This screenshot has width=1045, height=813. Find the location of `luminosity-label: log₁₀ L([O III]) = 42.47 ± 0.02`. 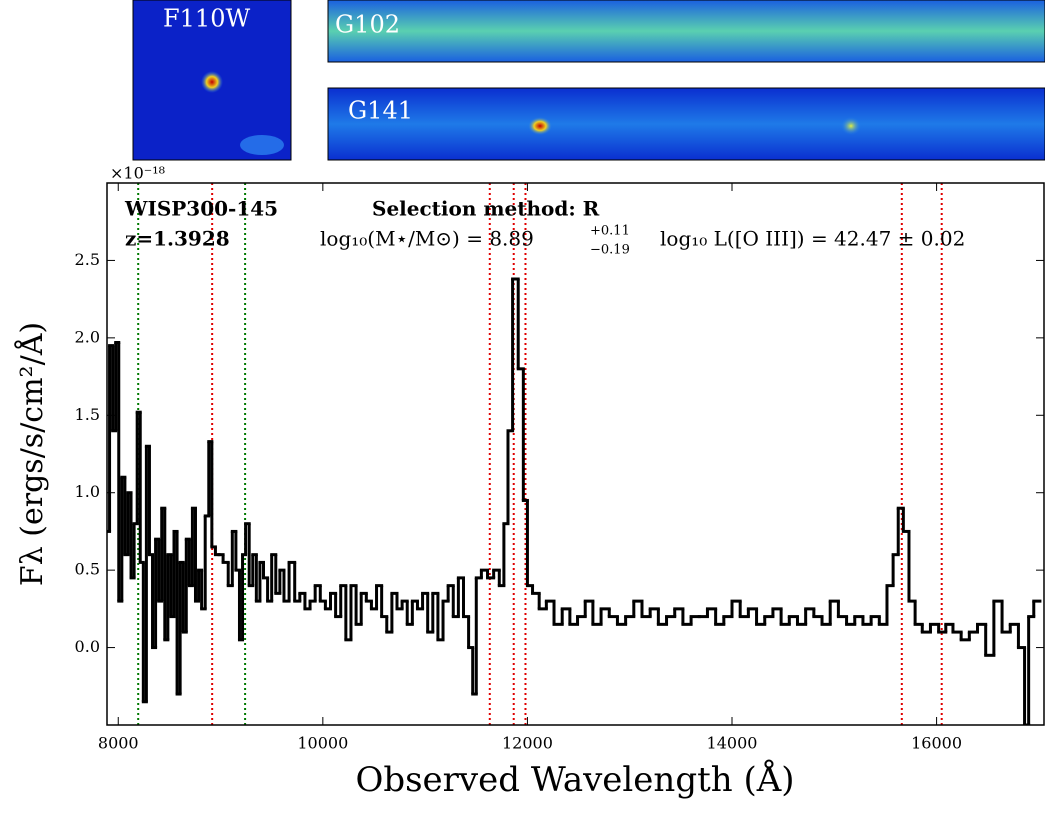

luminosity-label: log₁₀ L([O III]) = 42.47 ± 0.02 is located at coordinates (812, 239).